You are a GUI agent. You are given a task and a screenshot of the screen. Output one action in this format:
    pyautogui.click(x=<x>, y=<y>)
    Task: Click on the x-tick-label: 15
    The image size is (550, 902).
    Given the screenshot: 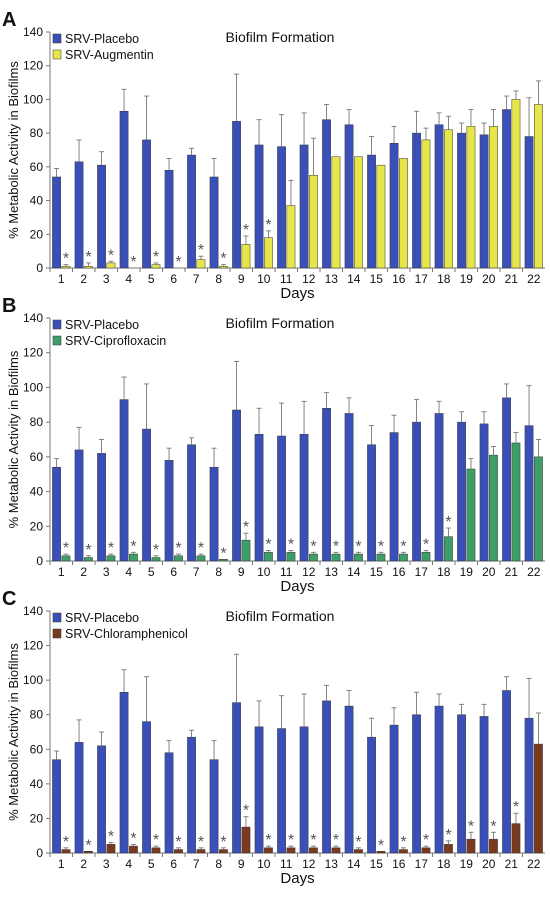 What is the action you would take?
    pyautogui.click(x=377, y=279)
    